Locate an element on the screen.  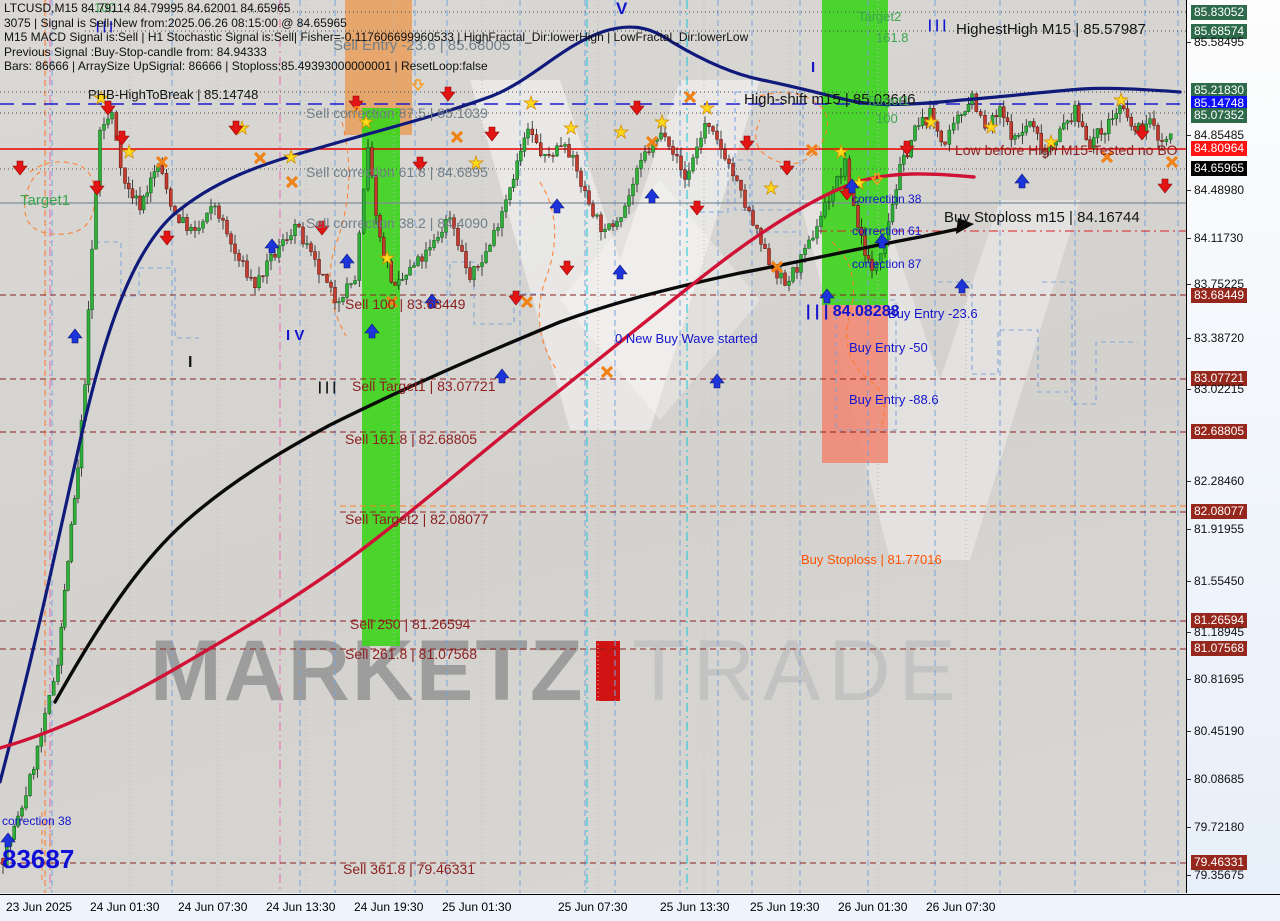
price-label: 84.85485 is located at coordinates (1216, 135).